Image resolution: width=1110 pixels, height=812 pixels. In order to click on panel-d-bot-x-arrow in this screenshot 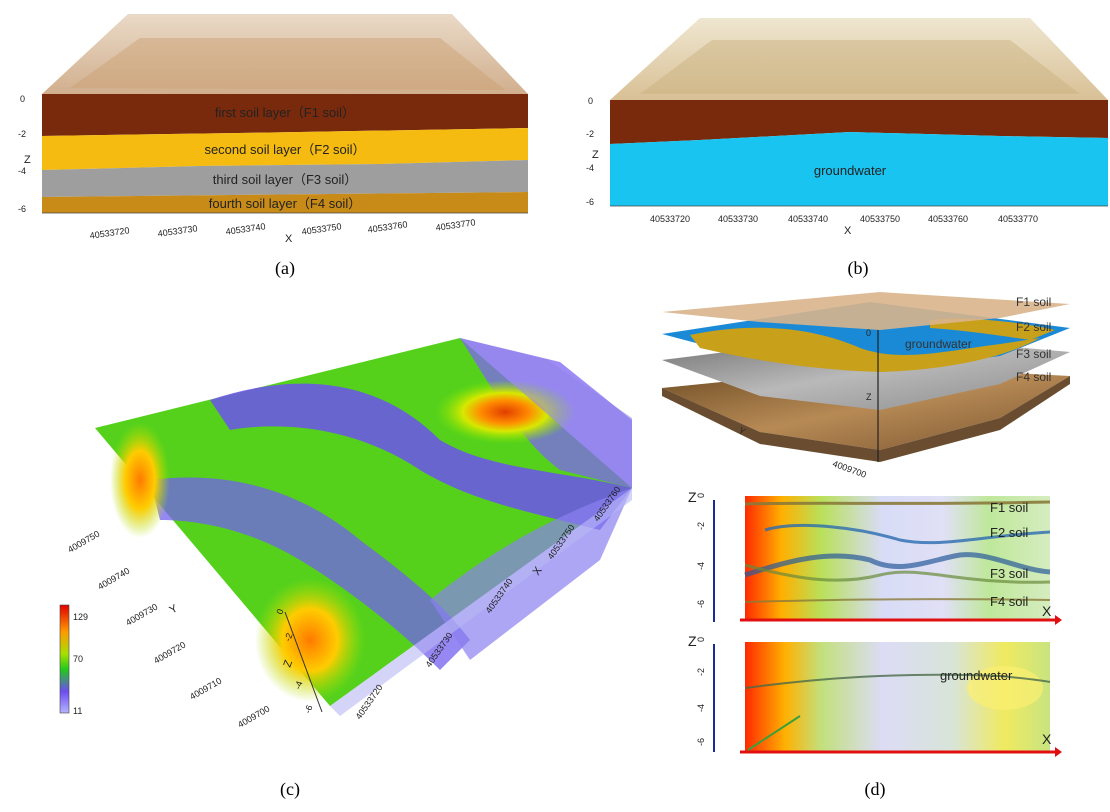, I will do `click(1058, 752)`.